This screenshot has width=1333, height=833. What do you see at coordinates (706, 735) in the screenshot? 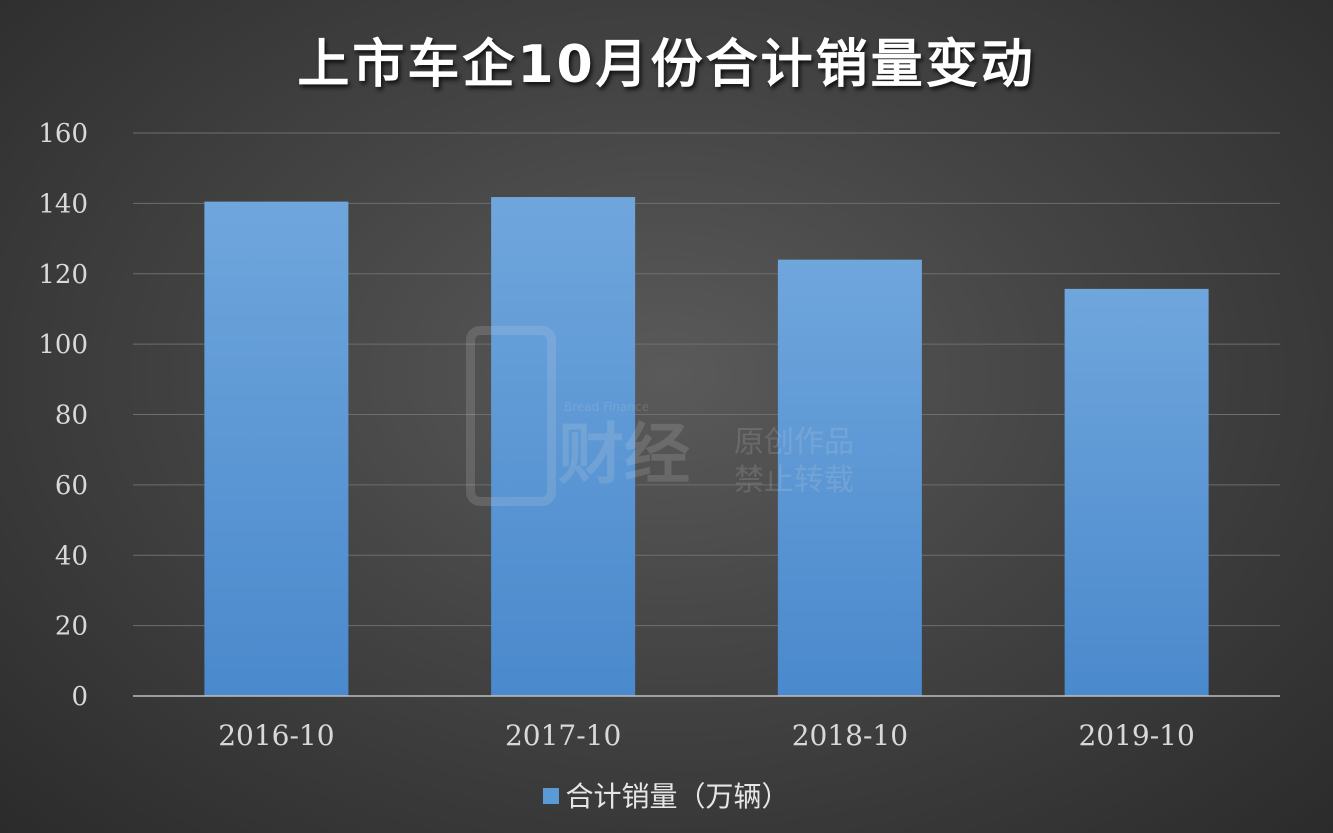
I see `x-axis-ticks: 2016-10 2017-10 2018-10 2019-10` at bounding box center [706, 735].